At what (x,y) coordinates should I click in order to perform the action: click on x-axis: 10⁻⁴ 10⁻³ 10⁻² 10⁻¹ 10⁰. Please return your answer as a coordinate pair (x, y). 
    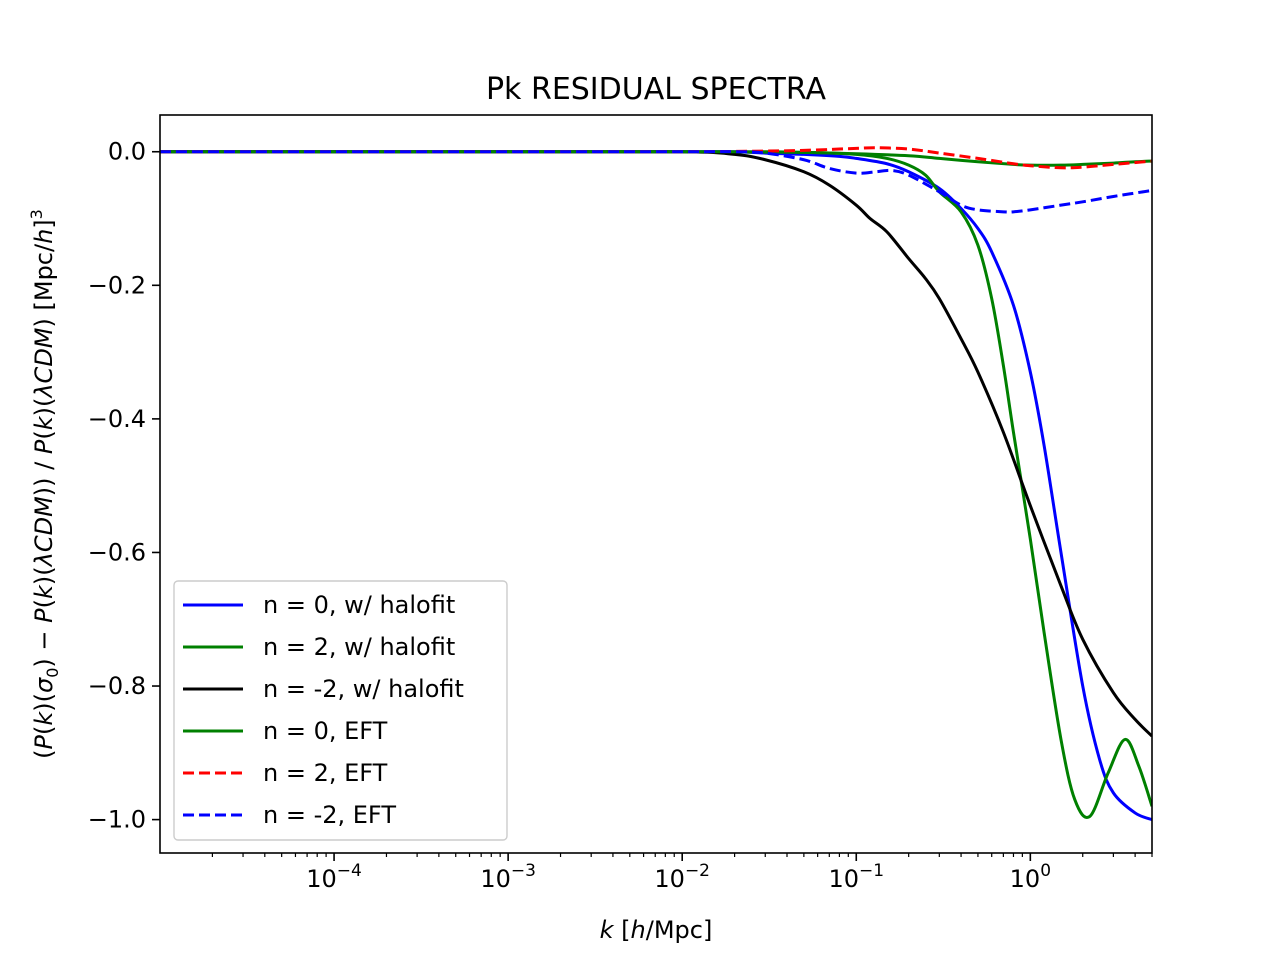
    Looking at the image, I should click on (682, 873).